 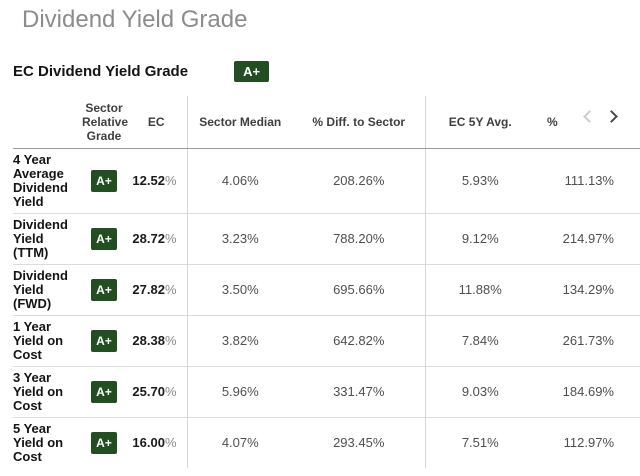 What do you see at coordinates (47, 442) in the screenshot?
I see `row-label: 5 Year Yield on Cost` at bounding box center [47, 442].